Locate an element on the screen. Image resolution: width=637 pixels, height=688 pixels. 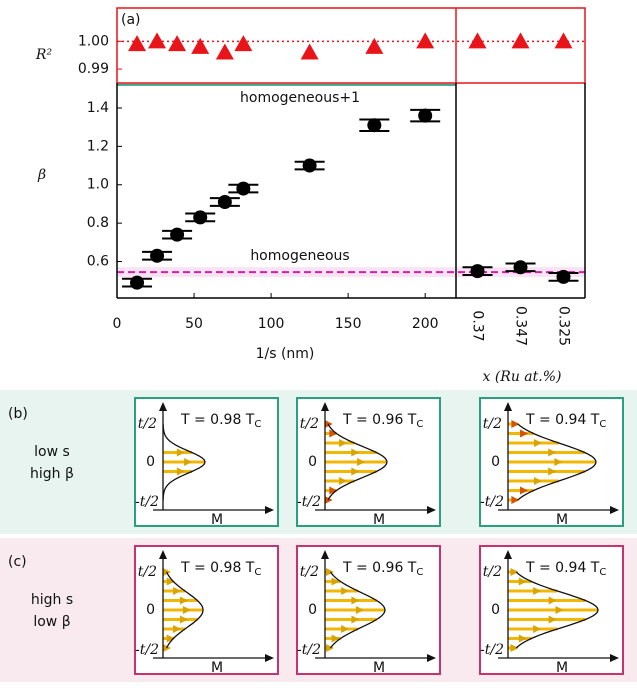
panel-label: (c) is located at coordinates (17, 562).